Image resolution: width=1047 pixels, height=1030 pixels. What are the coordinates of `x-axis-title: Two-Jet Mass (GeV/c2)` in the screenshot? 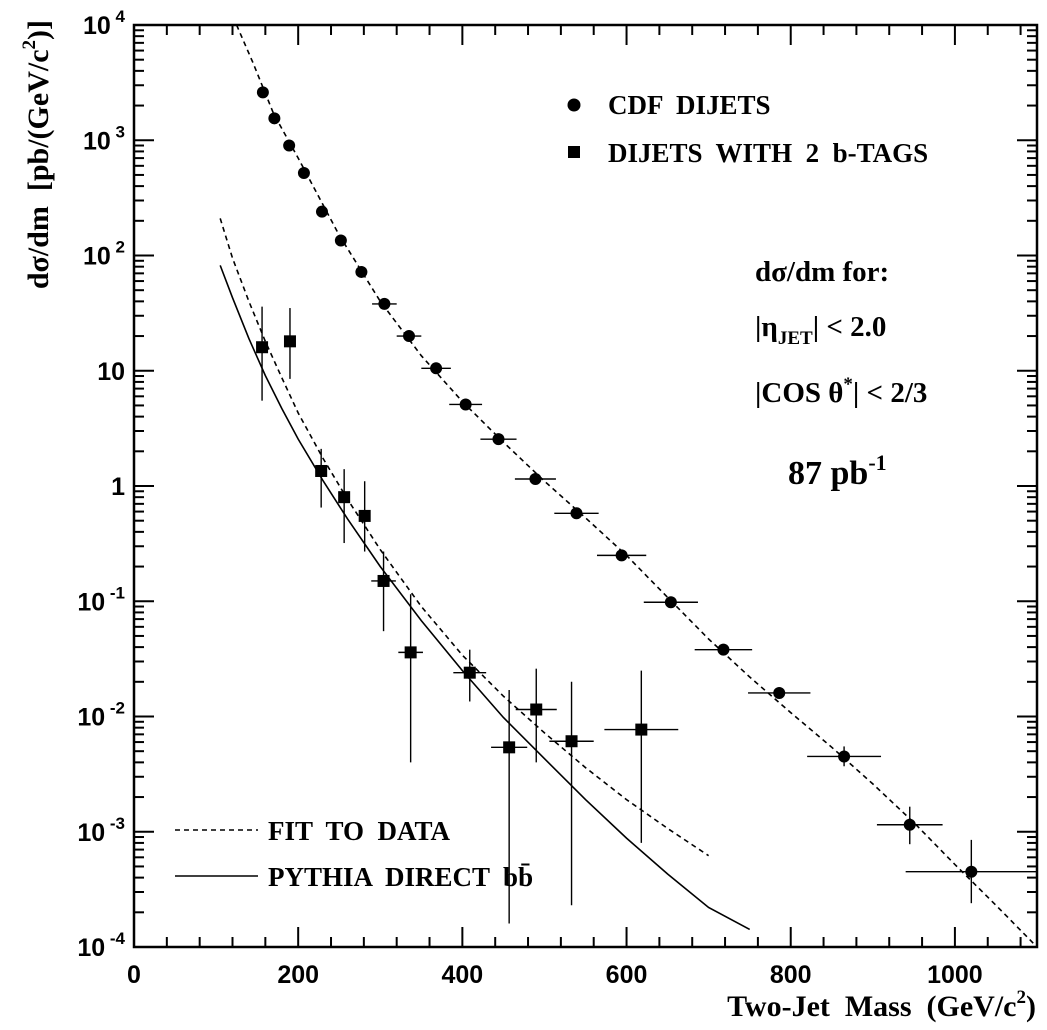 It's located at (881, 1005).